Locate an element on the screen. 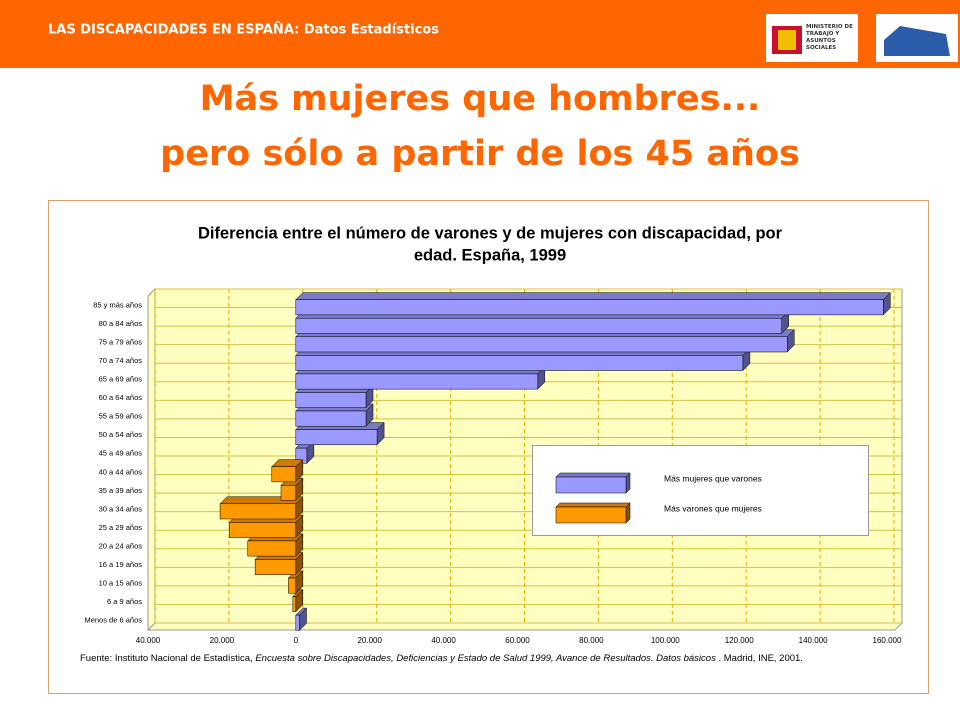 The width and height of the screenshot is (960, 724). logo-shield-inner is located at coordinates (787, 40).